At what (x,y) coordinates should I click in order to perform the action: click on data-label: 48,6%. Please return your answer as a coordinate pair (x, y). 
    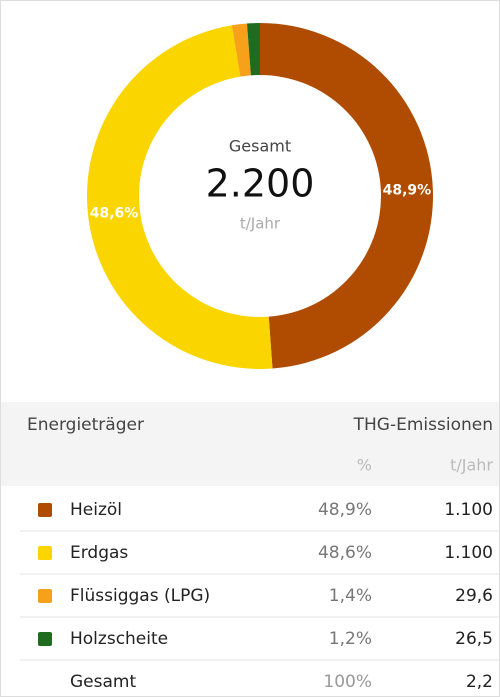
    Looking at the image, I should click on (114, 213).